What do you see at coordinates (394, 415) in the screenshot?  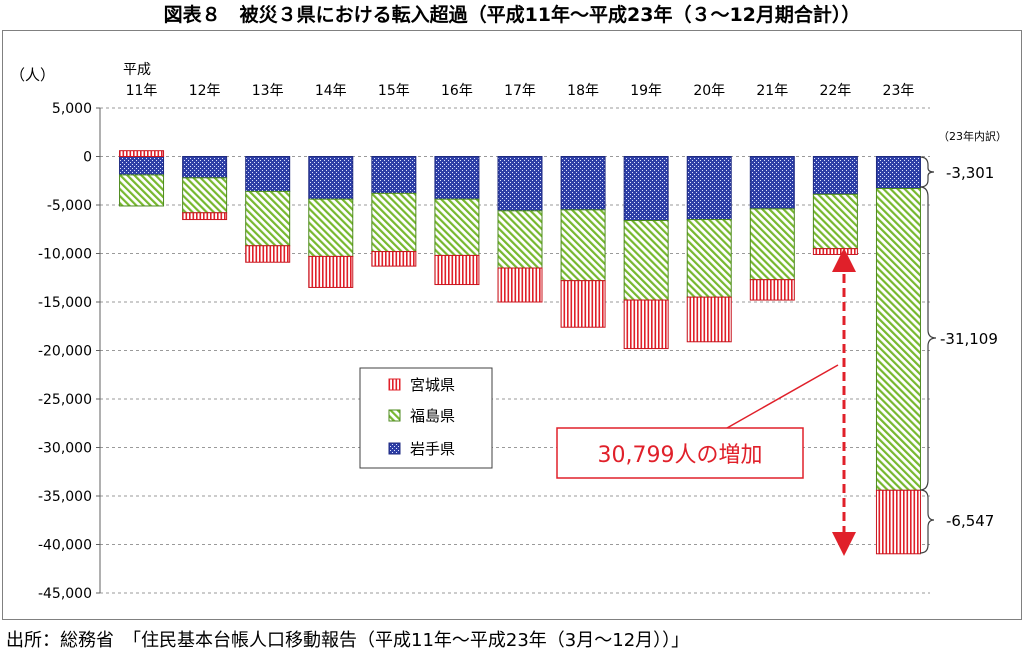 I see `legend-swatch-fukushima` at bounding box center [394, 415].